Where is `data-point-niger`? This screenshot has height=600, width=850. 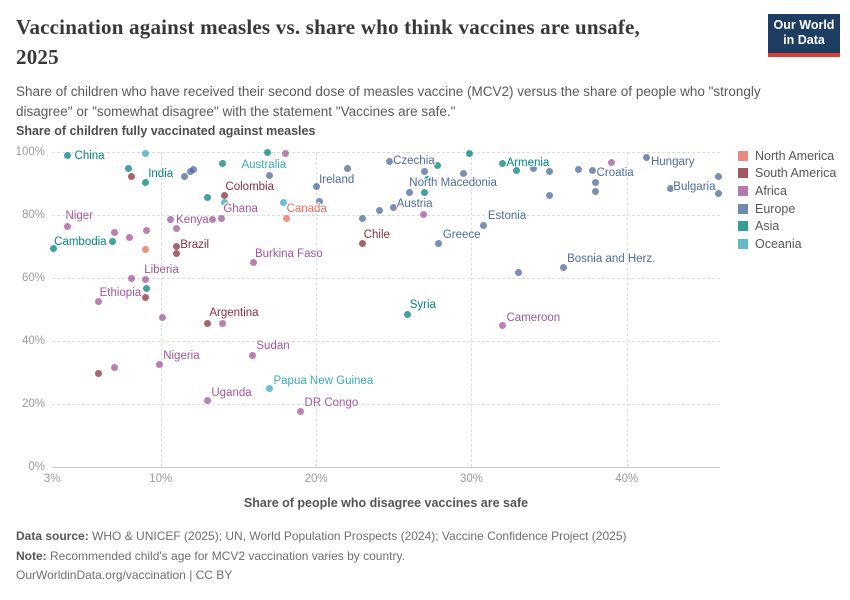
data-point-niger is located at coordinates (68, 226).